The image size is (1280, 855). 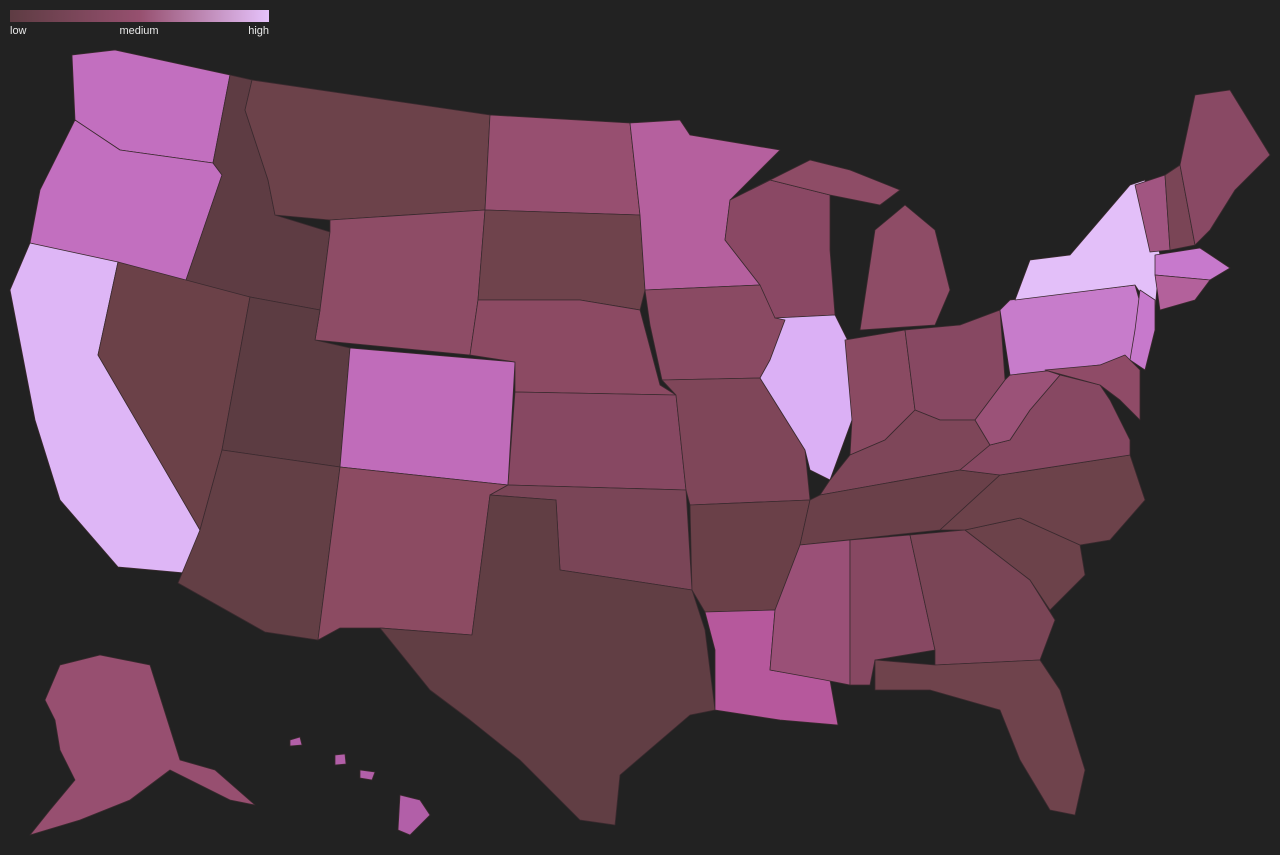 What do you see at coordinates (139, 16) in the screenshot?
I see `legend-bar` at bounding box center [139, 16].